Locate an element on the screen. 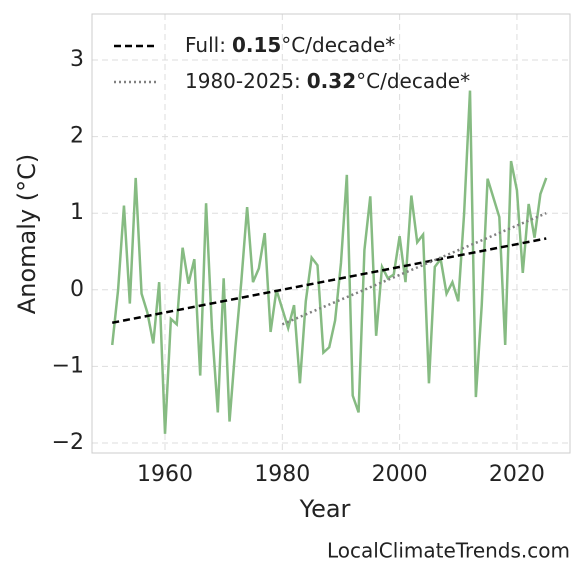  trend-line is located at coordinates (329, 280).